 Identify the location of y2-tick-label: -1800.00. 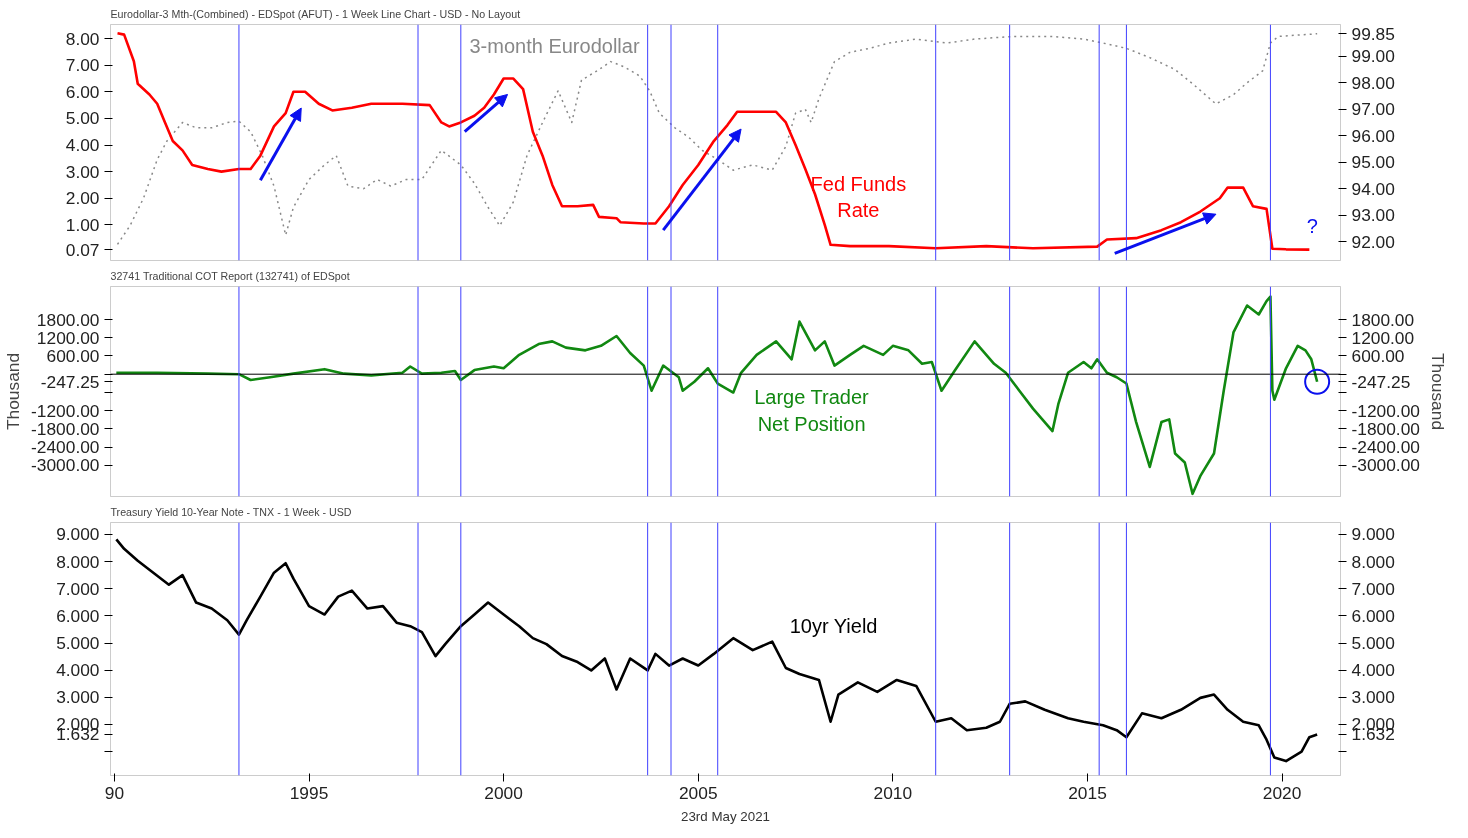
(1385, 428).